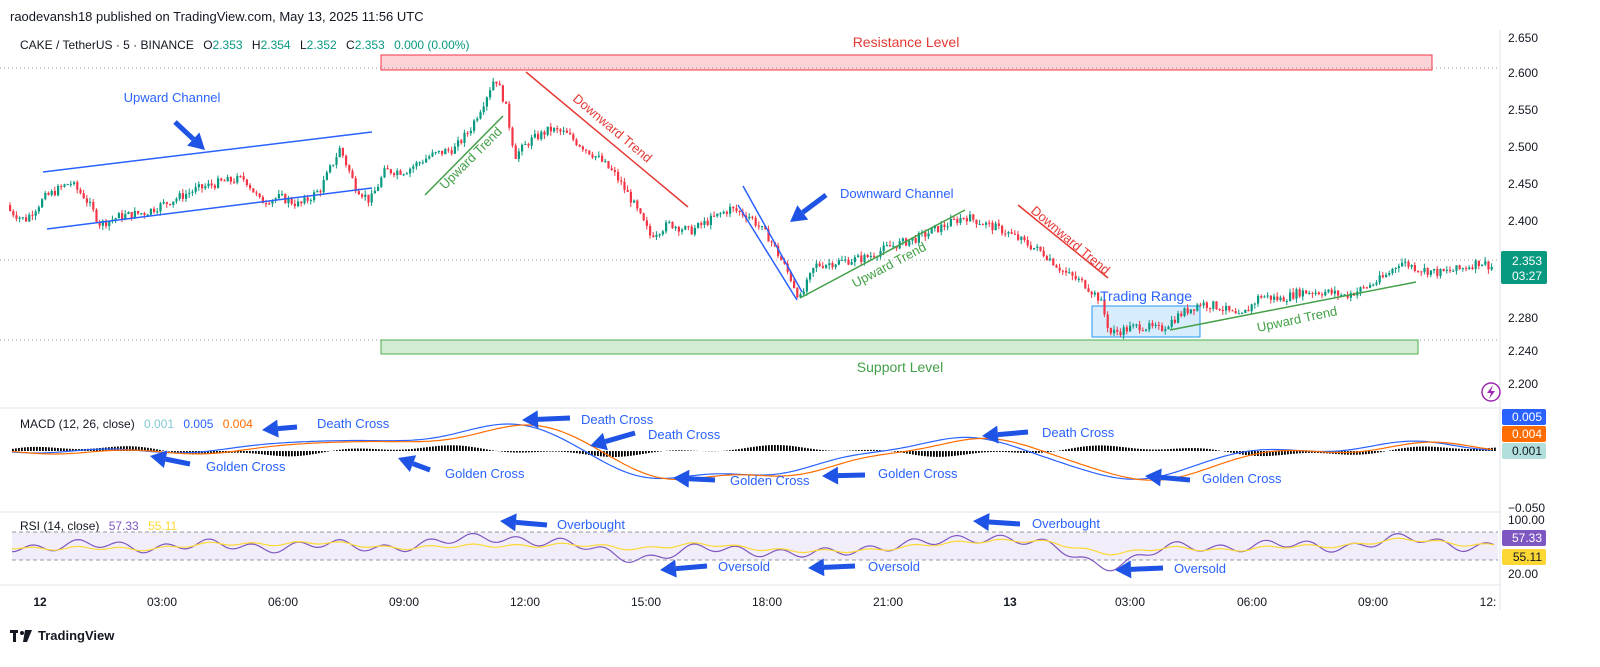 Image resolution: width=1600 pixels, height=667 pixels. I want to click on oversold-label-2: Oversold, so click(894, 566).